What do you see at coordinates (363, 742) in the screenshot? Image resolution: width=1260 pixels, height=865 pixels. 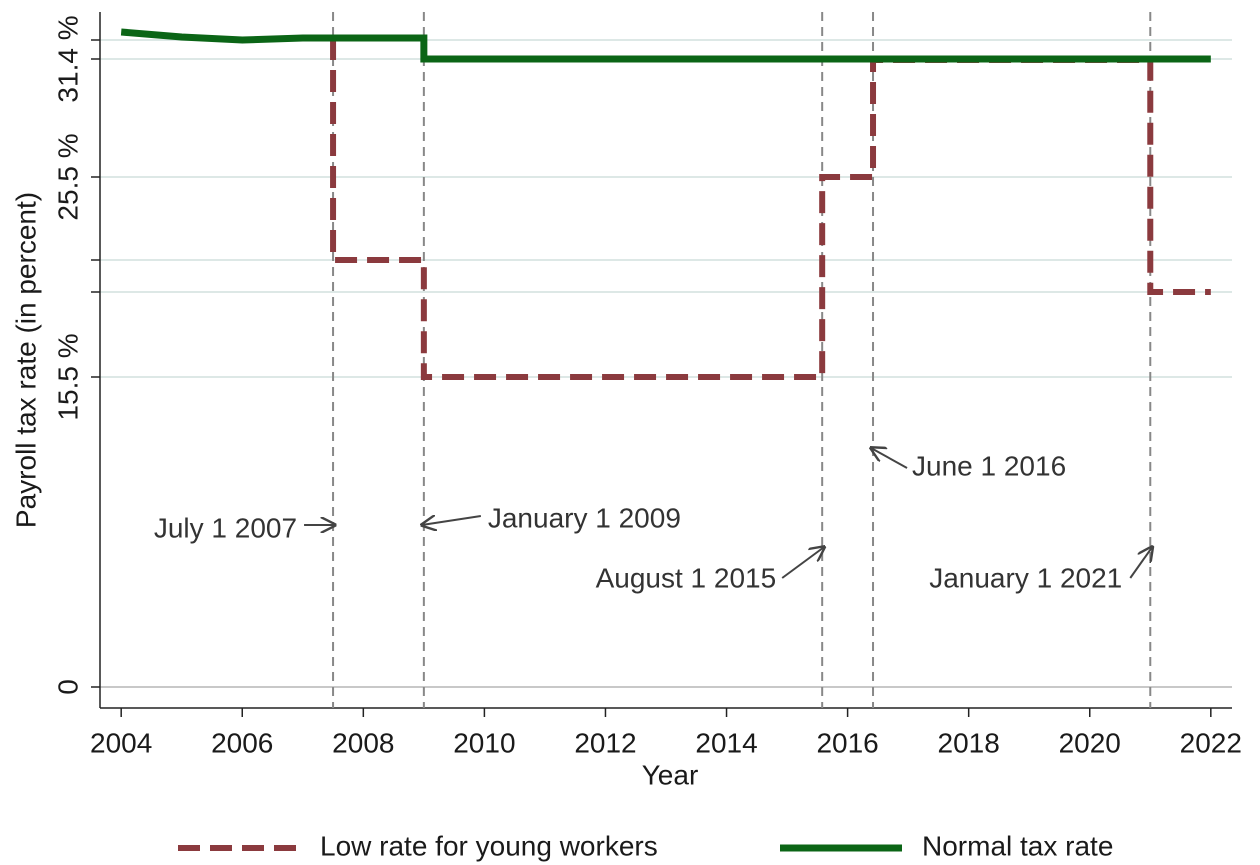 I see `x-tick-label: 2008` at bounding box center [363, 742].